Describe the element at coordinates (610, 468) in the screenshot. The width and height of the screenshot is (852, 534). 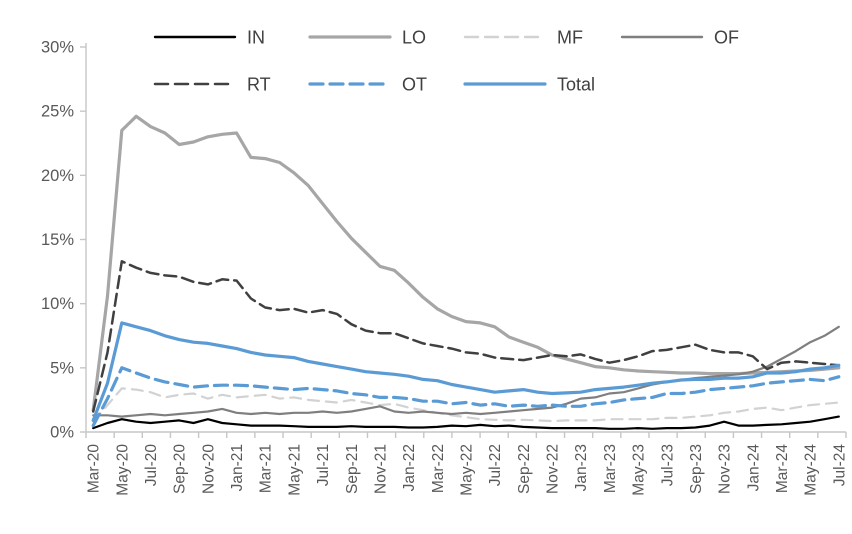
I see `x-axis-label: Mar-23` at that location.